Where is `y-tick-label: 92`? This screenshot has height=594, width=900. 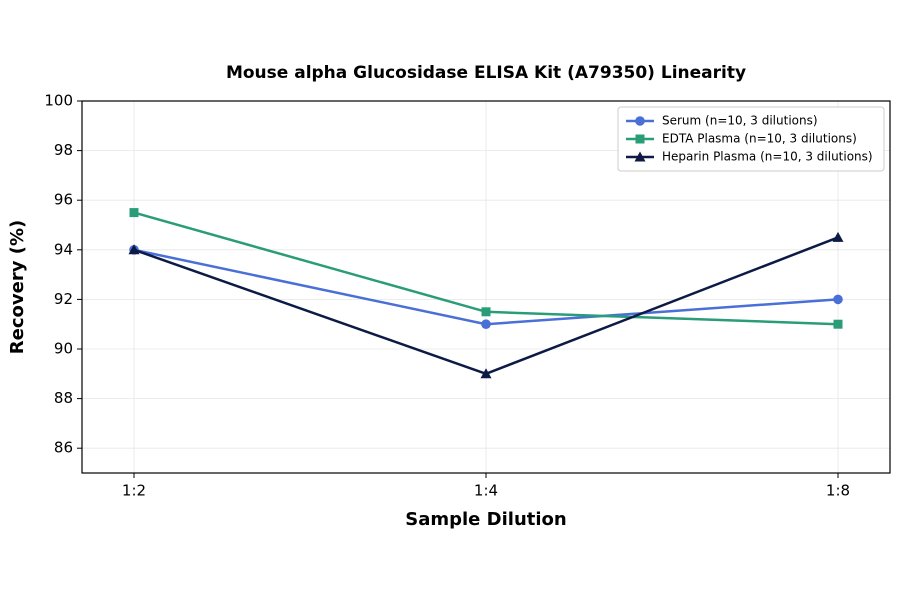
y-tick-label: 92 is located at coordinates (63, 299).